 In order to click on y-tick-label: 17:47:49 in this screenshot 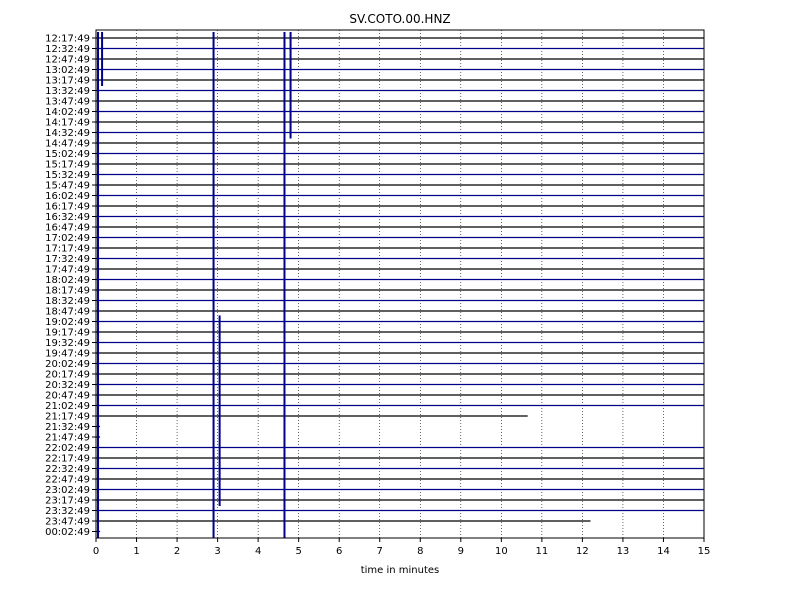, I will do `click(67, 270)`.